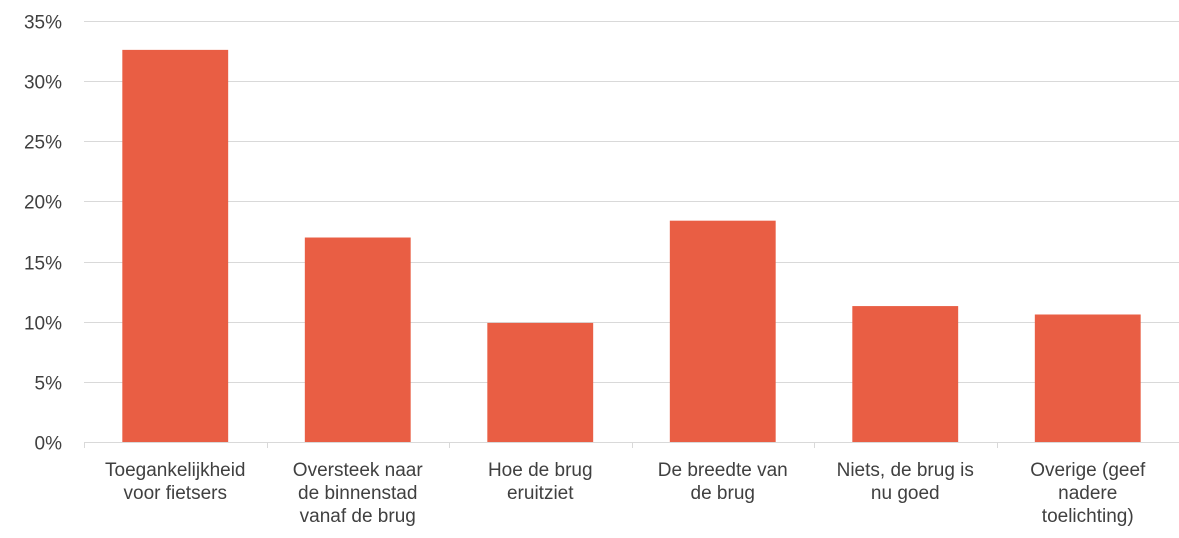 The image size is (1179, 538). I want to click on y-tick-label: 25%, so click(43, 143).